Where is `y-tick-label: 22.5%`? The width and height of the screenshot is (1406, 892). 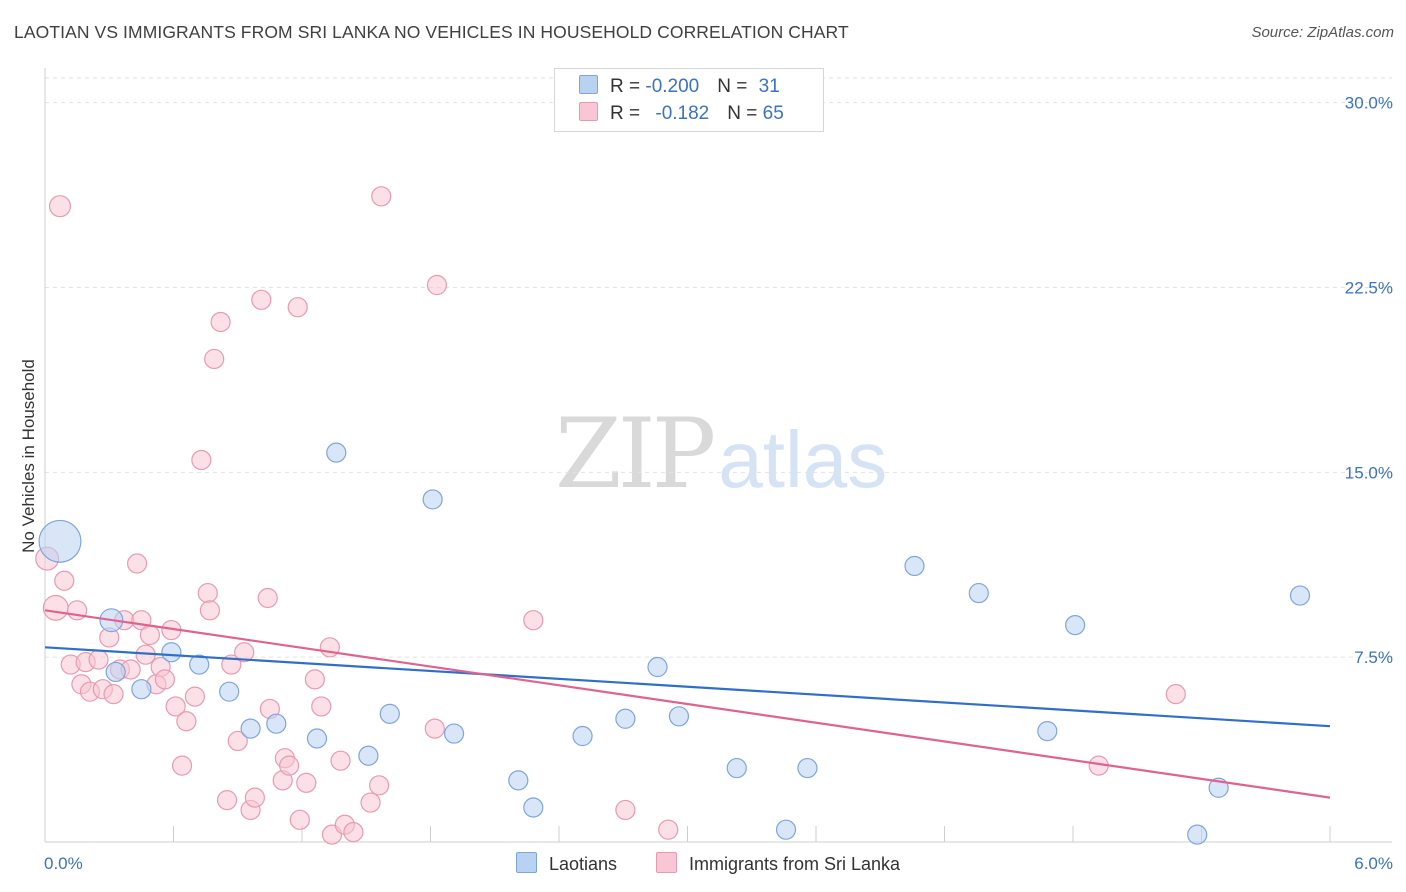
y-tick-label: 22.5% is located at coordinates (1369, 287).